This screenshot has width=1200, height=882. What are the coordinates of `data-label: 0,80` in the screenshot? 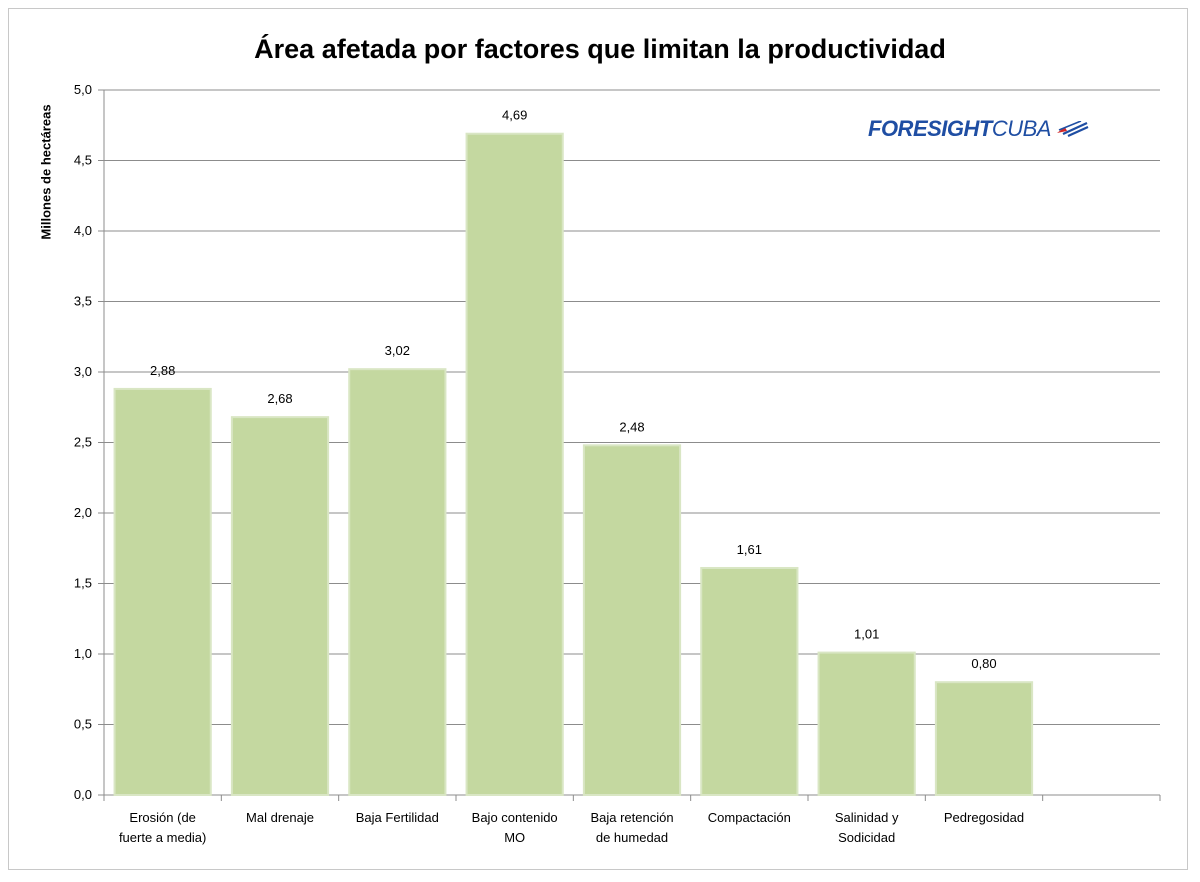 It's located at (983, 663).